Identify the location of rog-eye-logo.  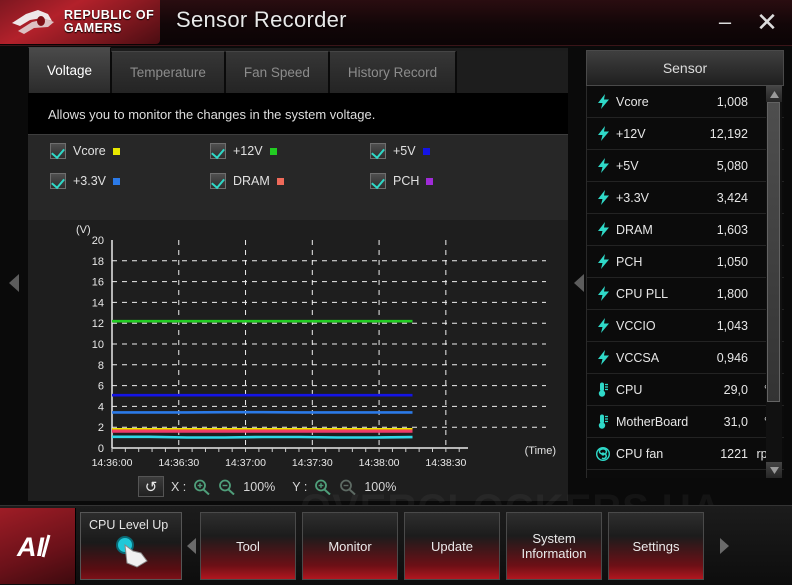
(34, 22).